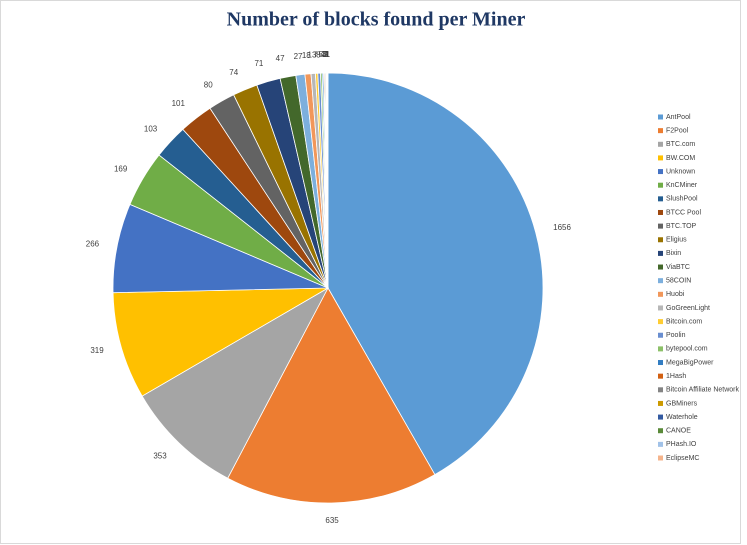  What do you see at coordinates (678, 431) in the screenshot?
I see `legend-label: CANOE` at bounding box center [678, 431].